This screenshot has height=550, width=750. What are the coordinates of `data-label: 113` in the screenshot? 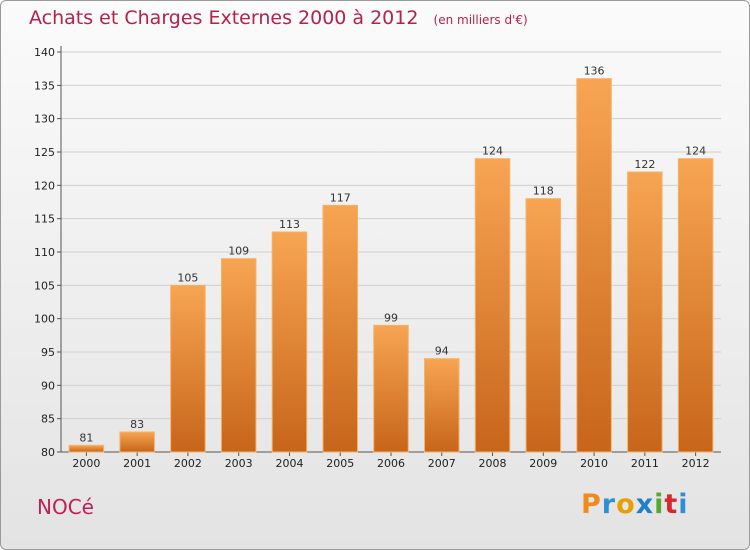 It's located at (289, 224).